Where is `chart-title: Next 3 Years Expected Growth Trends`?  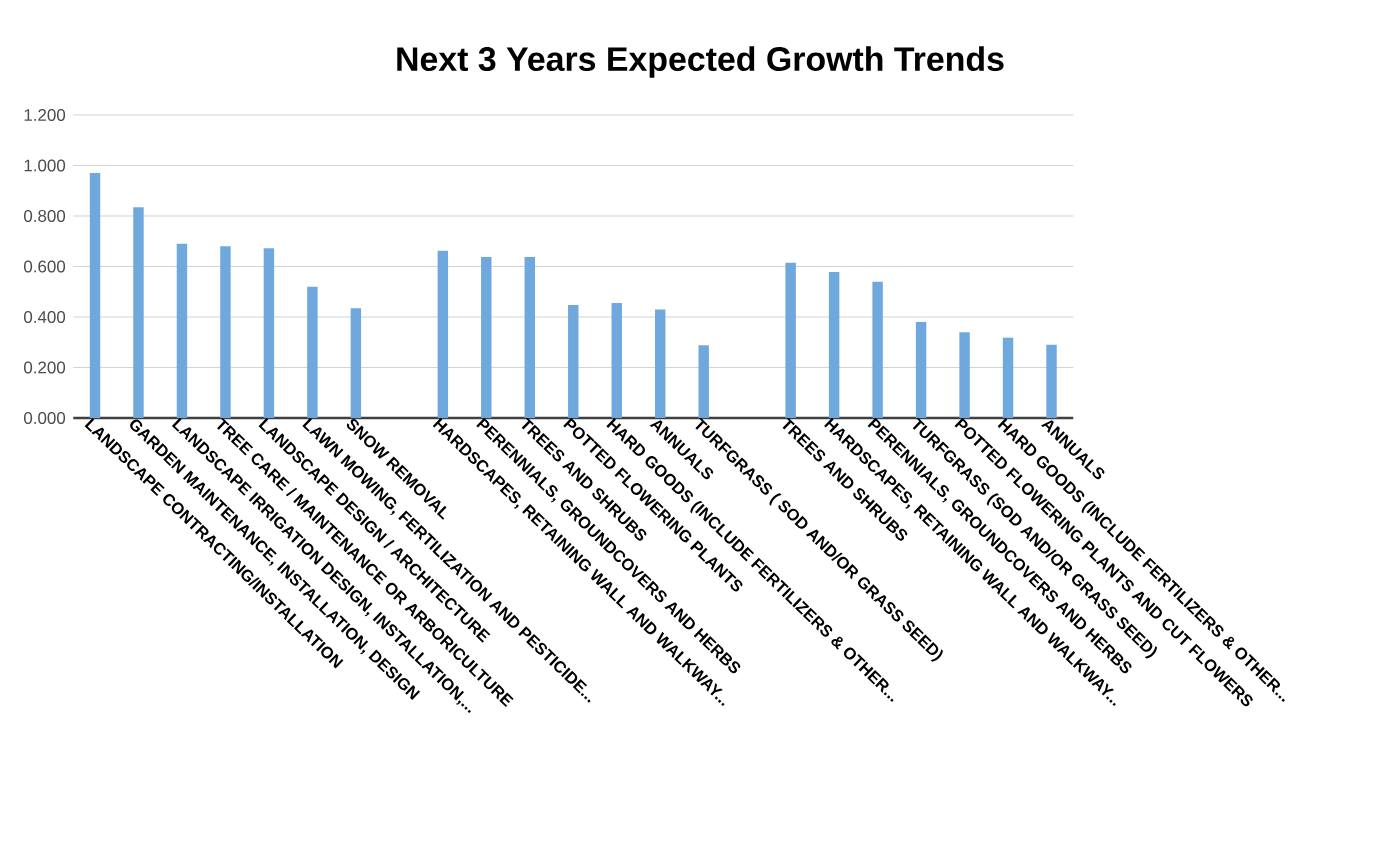
chart-title: Next 3 Years Expected Growth Trends is located at coordinates (700, 62).